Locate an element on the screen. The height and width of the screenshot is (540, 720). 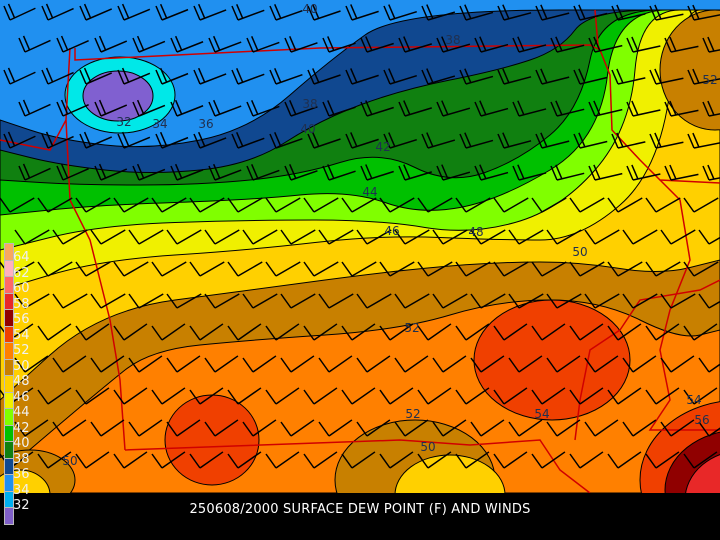
legend-label: 48 is located at coordinates (21, 381).